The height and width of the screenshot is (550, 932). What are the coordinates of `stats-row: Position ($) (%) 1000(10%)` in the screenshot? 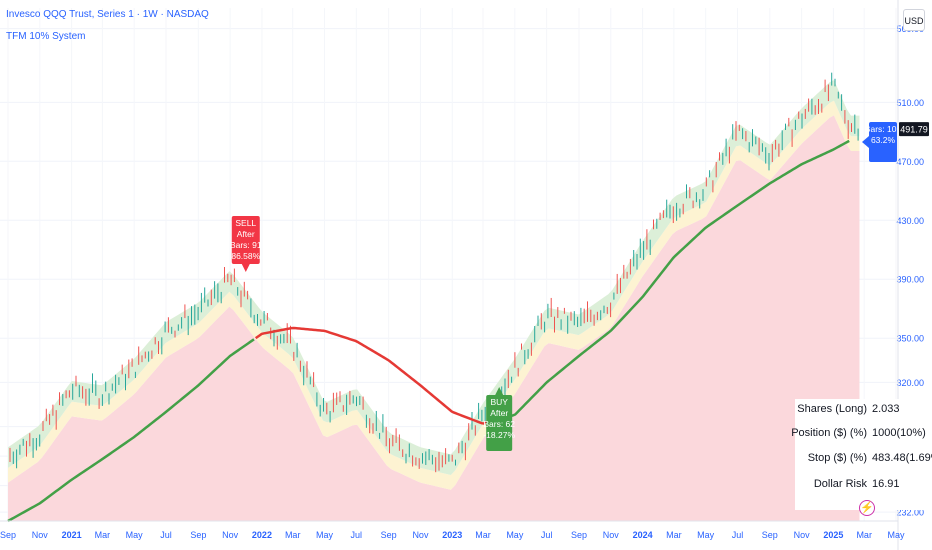 It's located at (858, 437).